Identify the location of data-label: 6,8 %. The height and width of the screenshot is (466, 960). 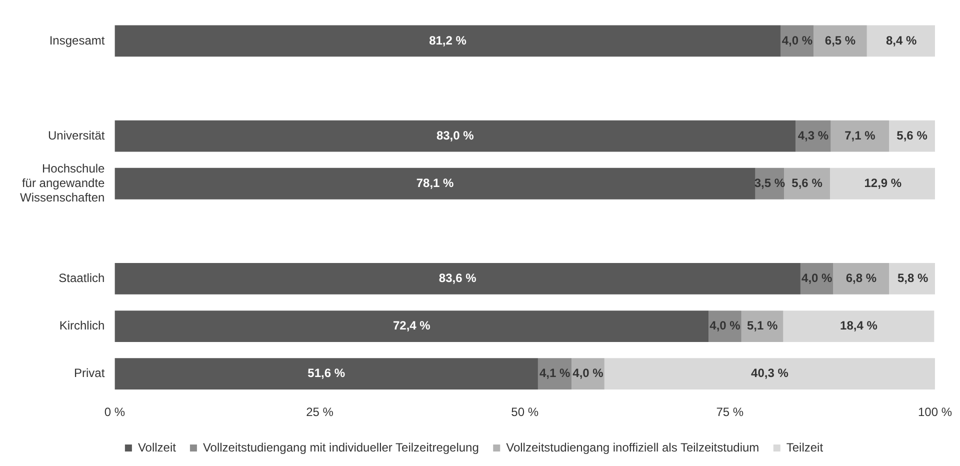
(861, 278).